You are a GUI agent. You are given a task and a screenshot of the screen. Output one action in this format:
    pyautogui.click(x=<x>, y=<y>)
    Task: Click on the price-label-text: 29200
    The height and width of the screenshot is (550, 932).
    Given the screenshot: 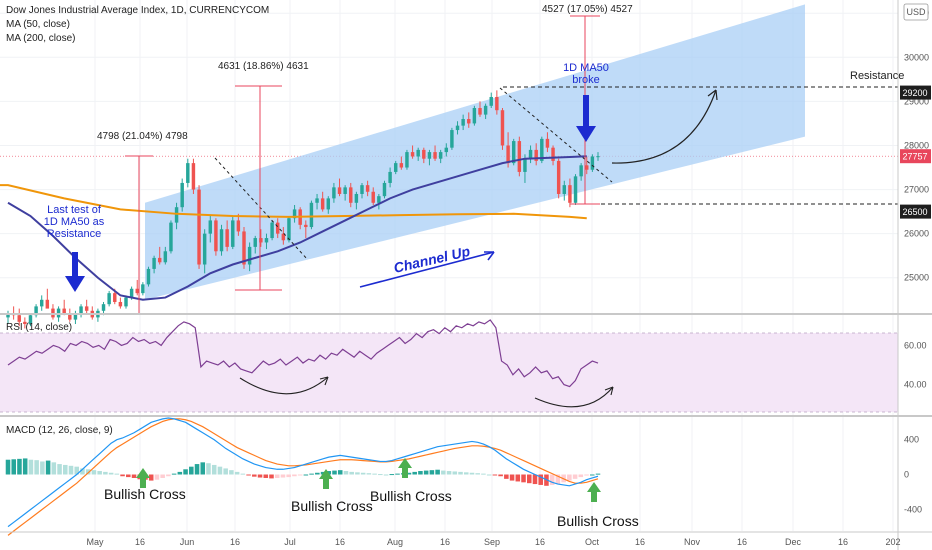 What is the action you would take?
    pyautogui.click(x=914, y=93)
    